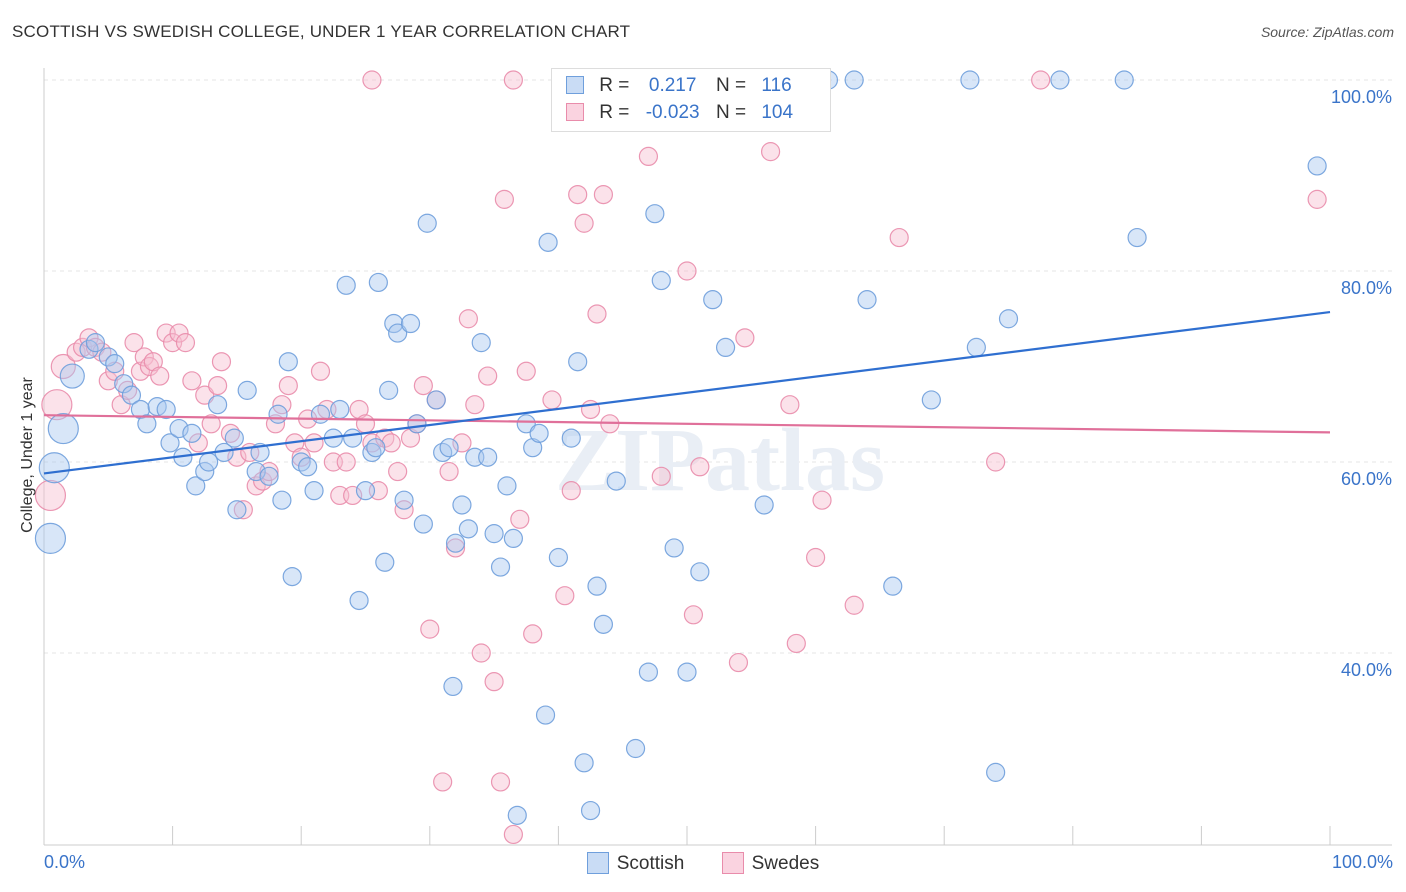 Image resolution: width=1406 pixels, height=892 pixels. What do you see at coordinates (672, 112) in the screenshot?
I see `r-value: -0.023` at bounding box center [672, 112].